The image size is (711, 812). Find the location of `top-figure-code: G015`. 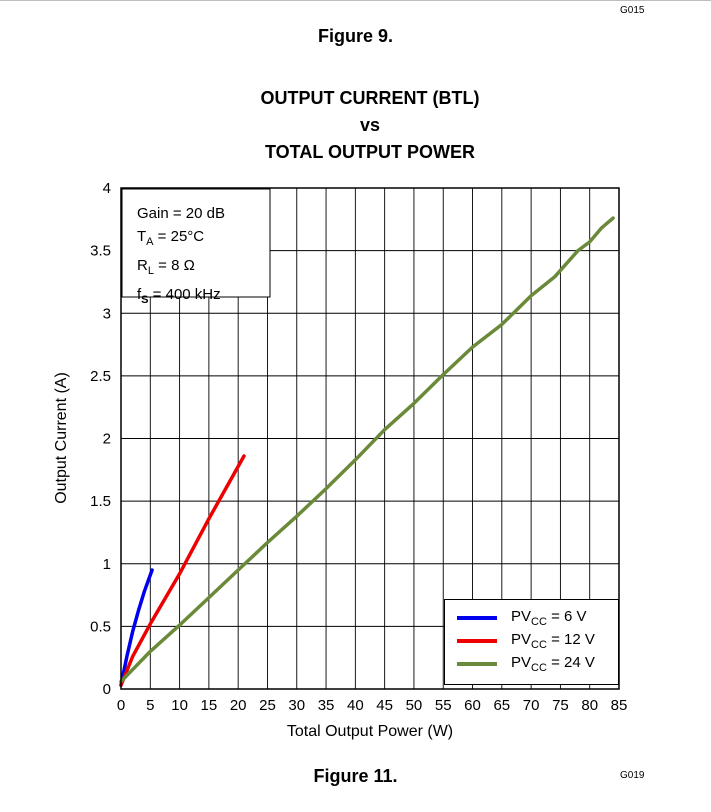

top-figure-code: G015 is located at coordinates (632, 10).